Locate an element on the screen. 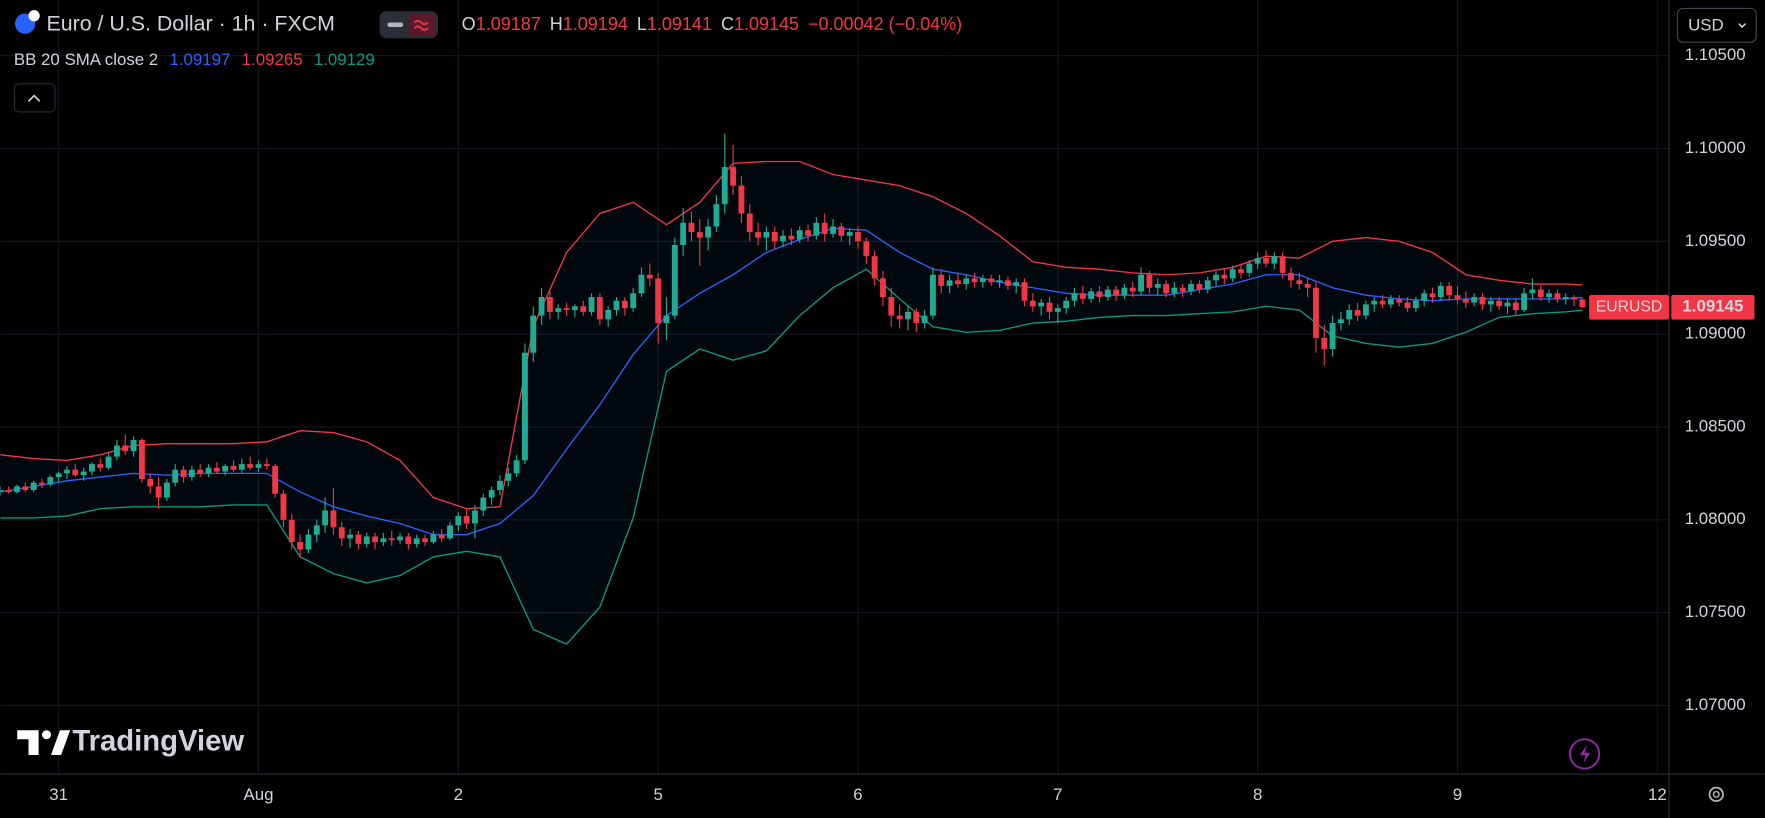  x-tick-label: Aug is located at coordinates (258, 794).